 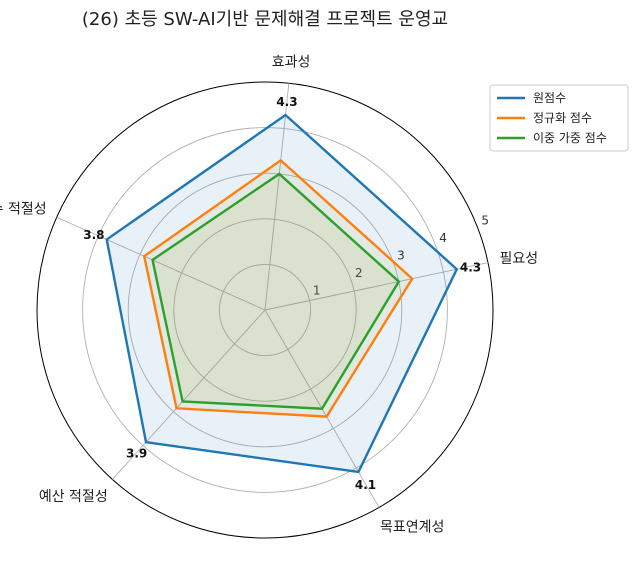 I want to click on tick-label-3: 3, so click(x=401, y=255).